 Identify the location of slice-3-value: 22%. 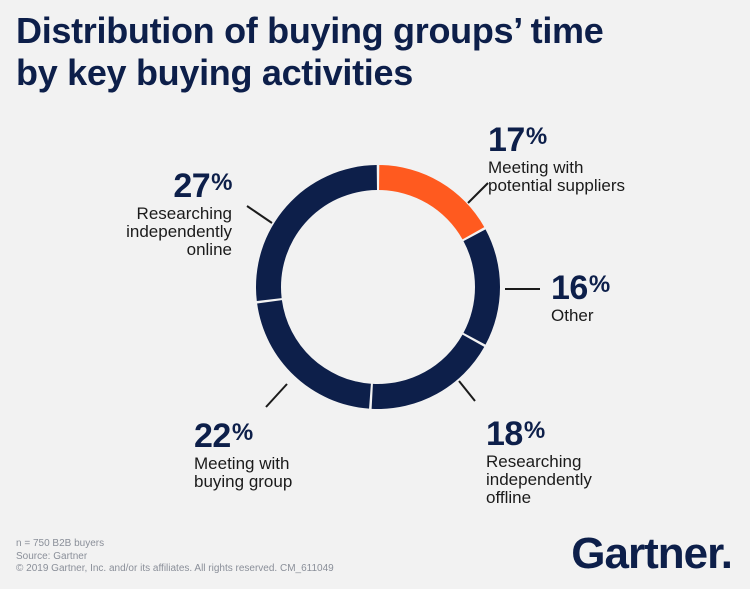
(223, 436).